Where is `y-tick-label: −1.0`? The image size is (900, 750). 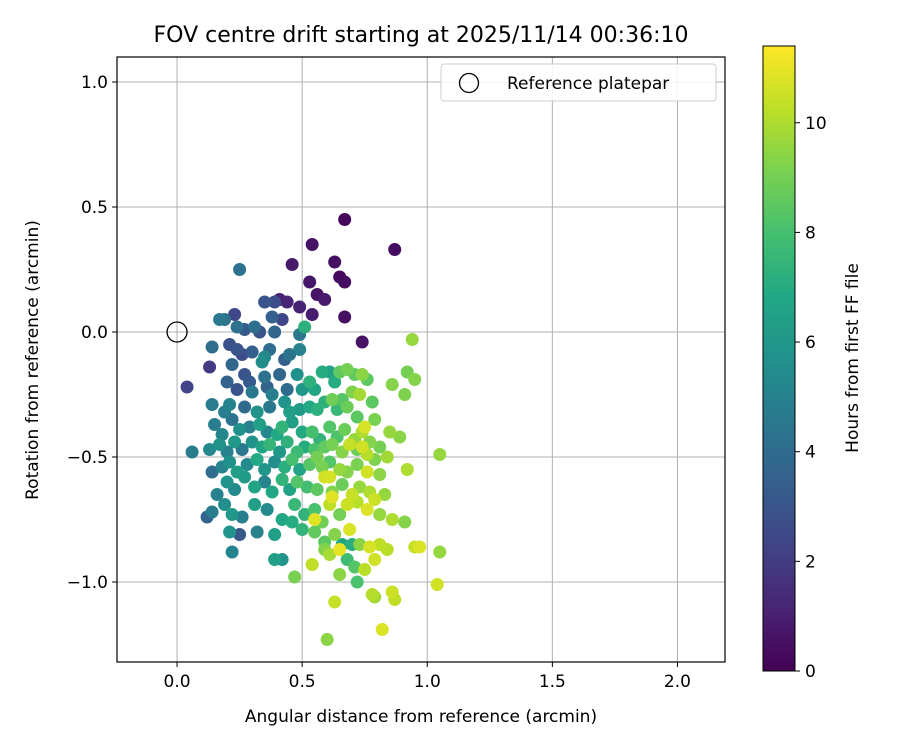 y-tick-label: −1.0 is located at coordinates (87, 583).